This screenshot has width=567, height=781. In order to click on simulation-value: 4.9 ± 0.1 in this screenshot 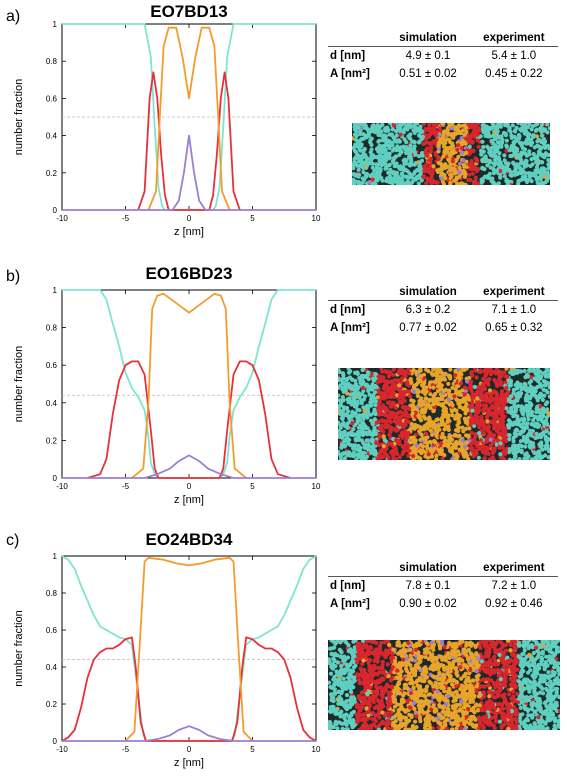, I will do `click(427, 56)`.